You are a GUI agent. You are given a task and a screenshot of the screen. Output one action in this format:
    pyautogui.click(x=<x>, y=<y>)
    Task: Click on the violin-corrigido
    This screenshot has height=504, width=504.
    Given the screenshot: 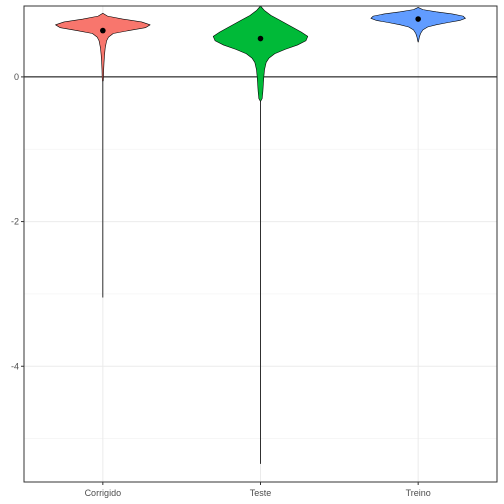 What is the action you would take?
    pyautogui.click(x=103, y=155)
    